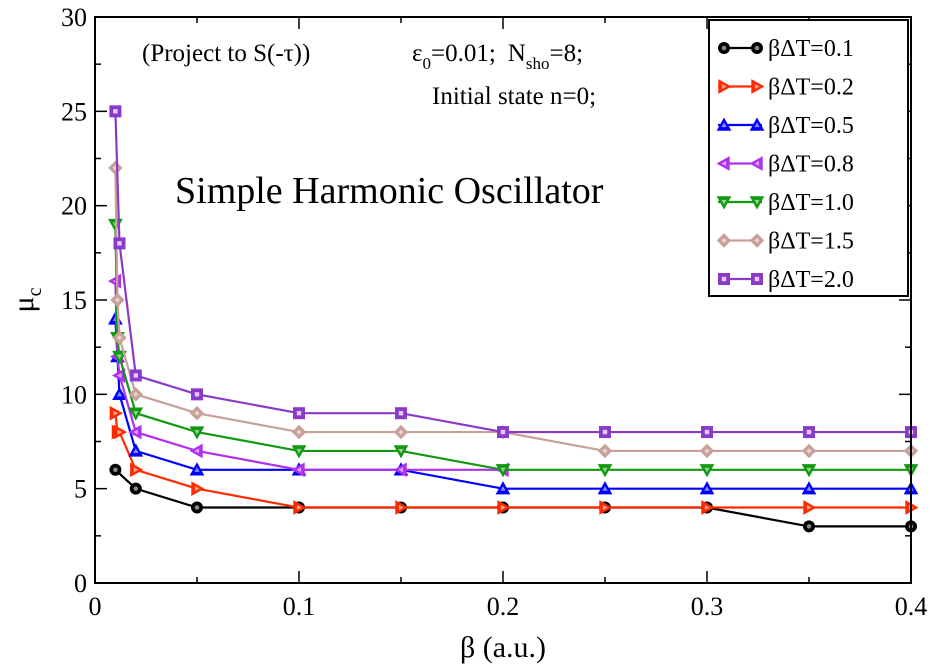 The image size is (939, 669). I want to click on legend-label: βΔT=0.2, so click(811, 88).